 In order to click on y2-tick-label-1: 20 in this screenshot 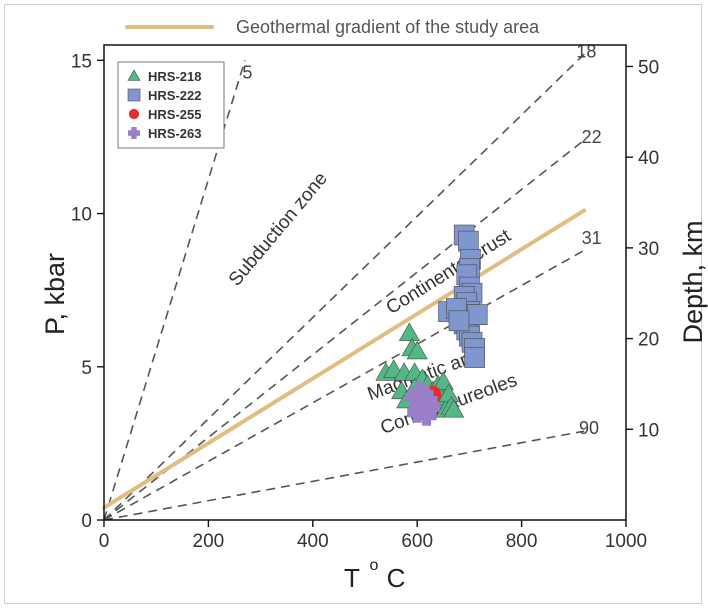, I will do `click(648, 340)`.